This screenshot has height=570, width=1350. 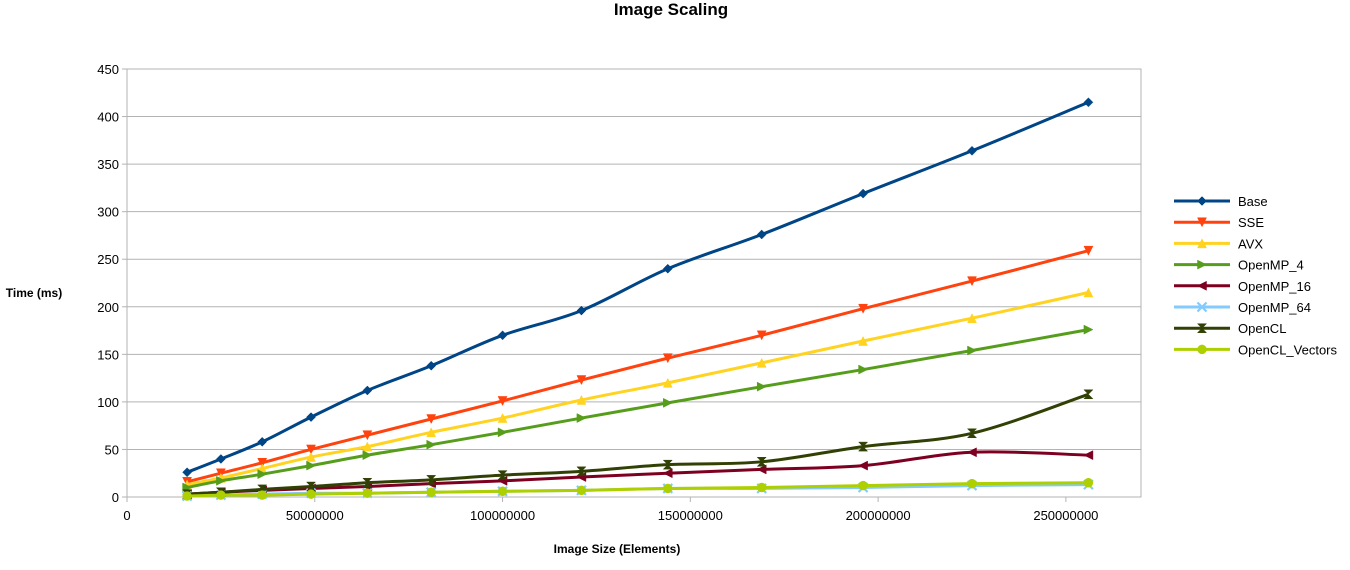 I want to click on y-tick-label: 50, so click(x=112, y=449).